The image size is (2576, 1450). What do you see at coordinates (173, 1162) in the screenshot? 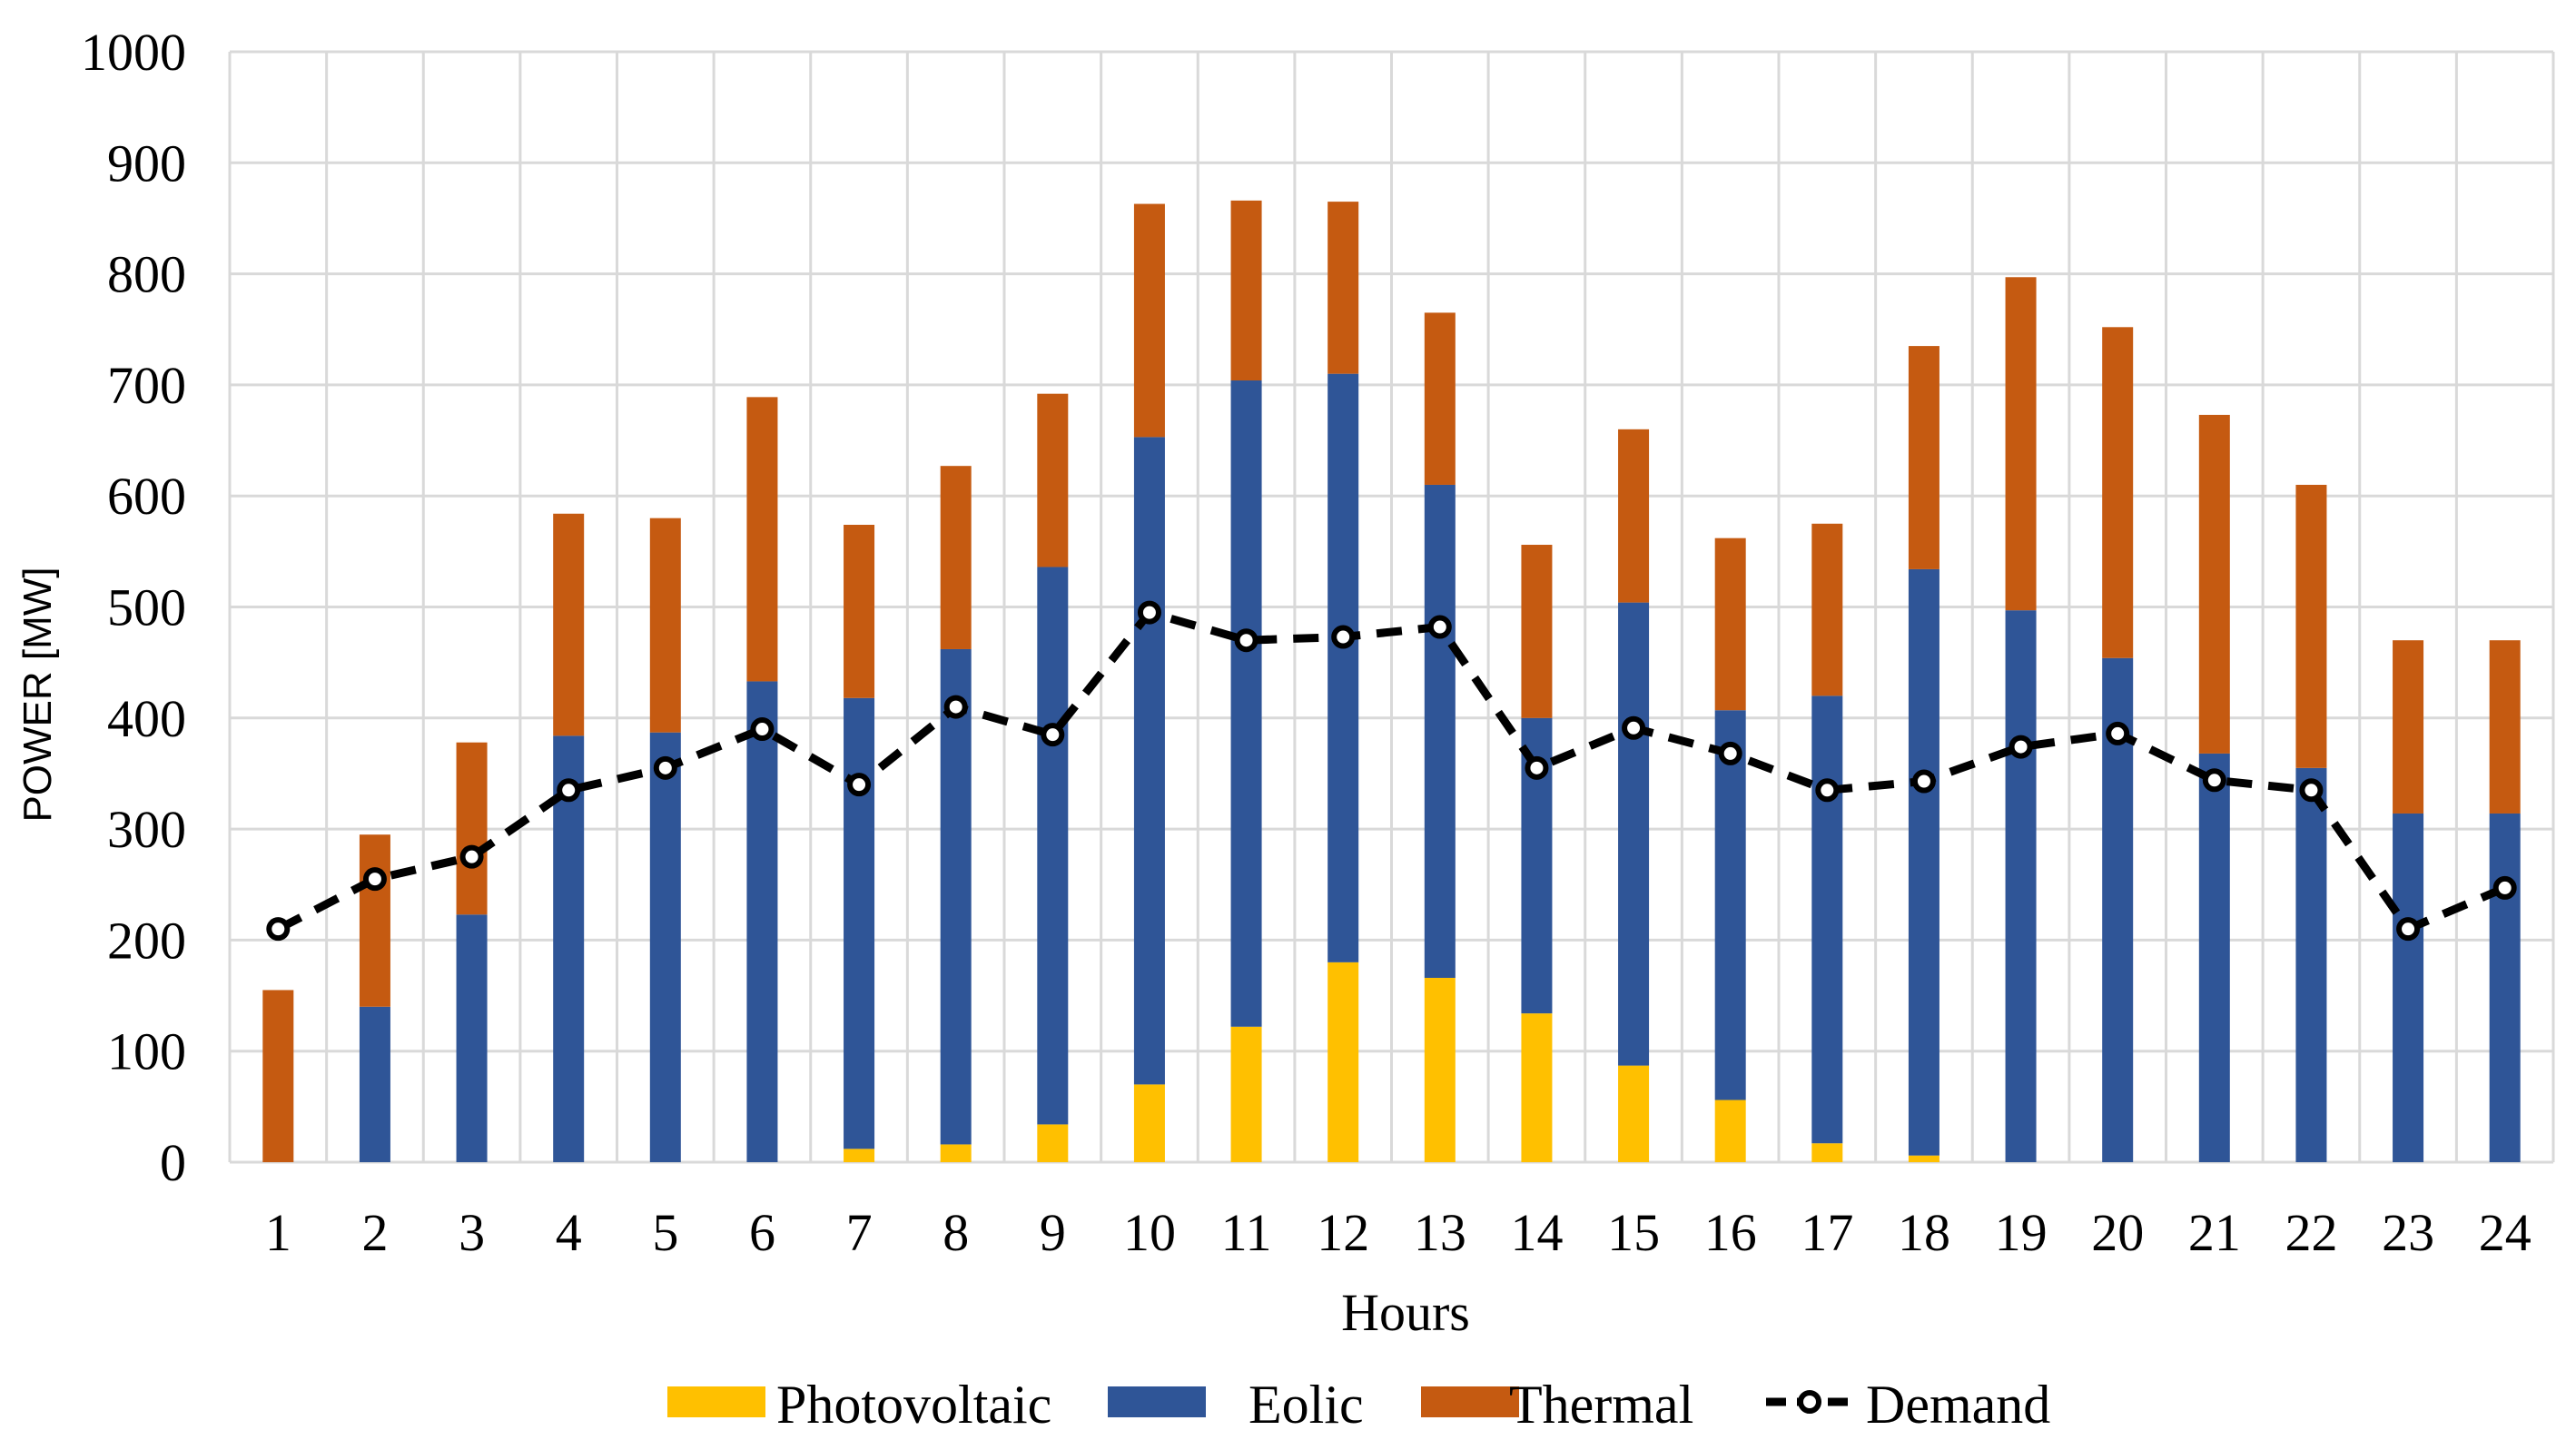
I see `y-tick-label: 0` at bounding box center [173, 1162].